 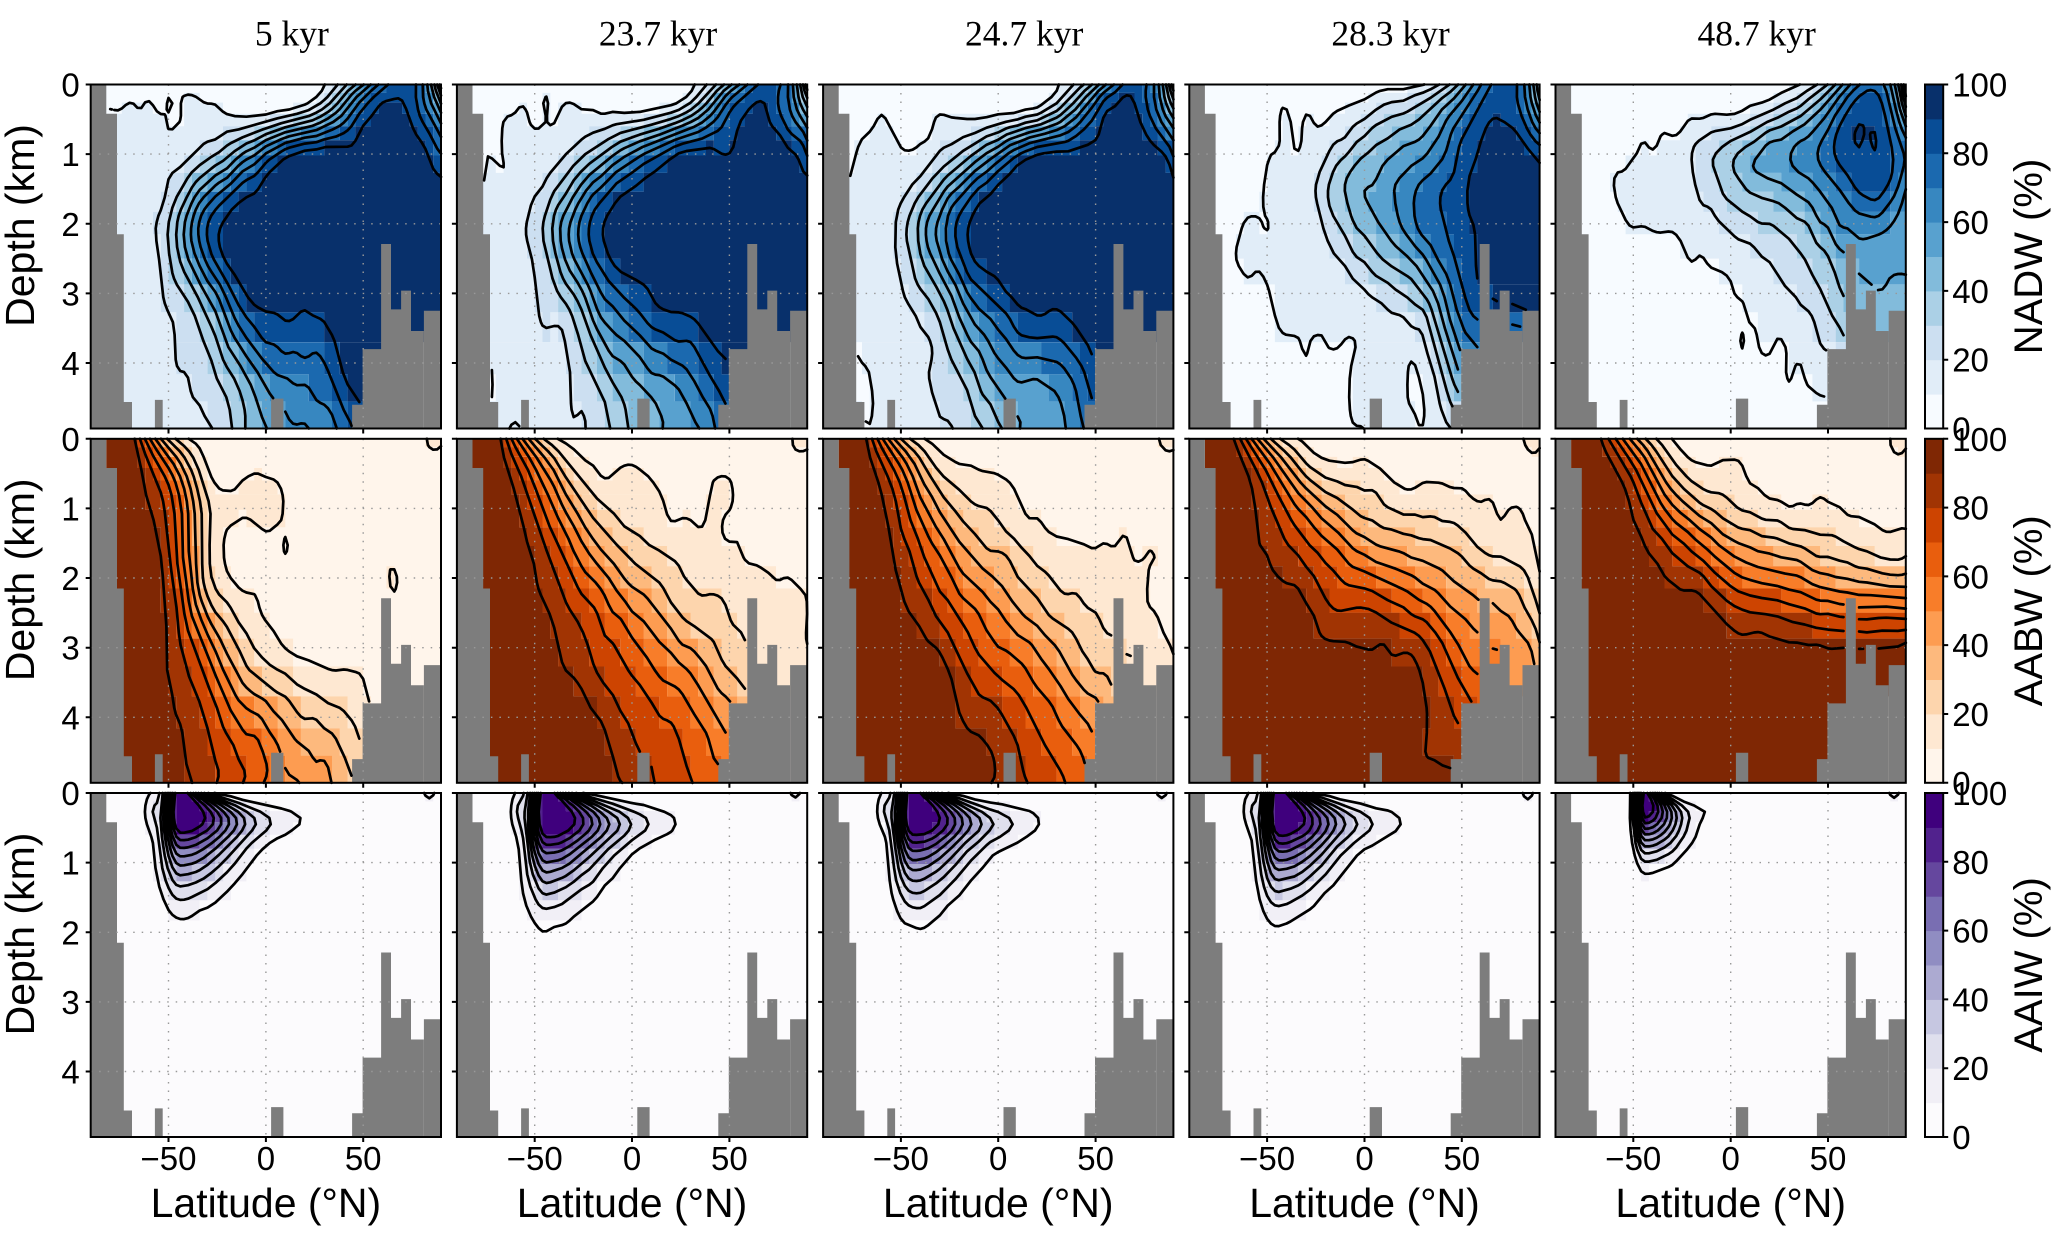 I want to click on svg-text: 48.7 kyr, so click(x=1757, y=34).